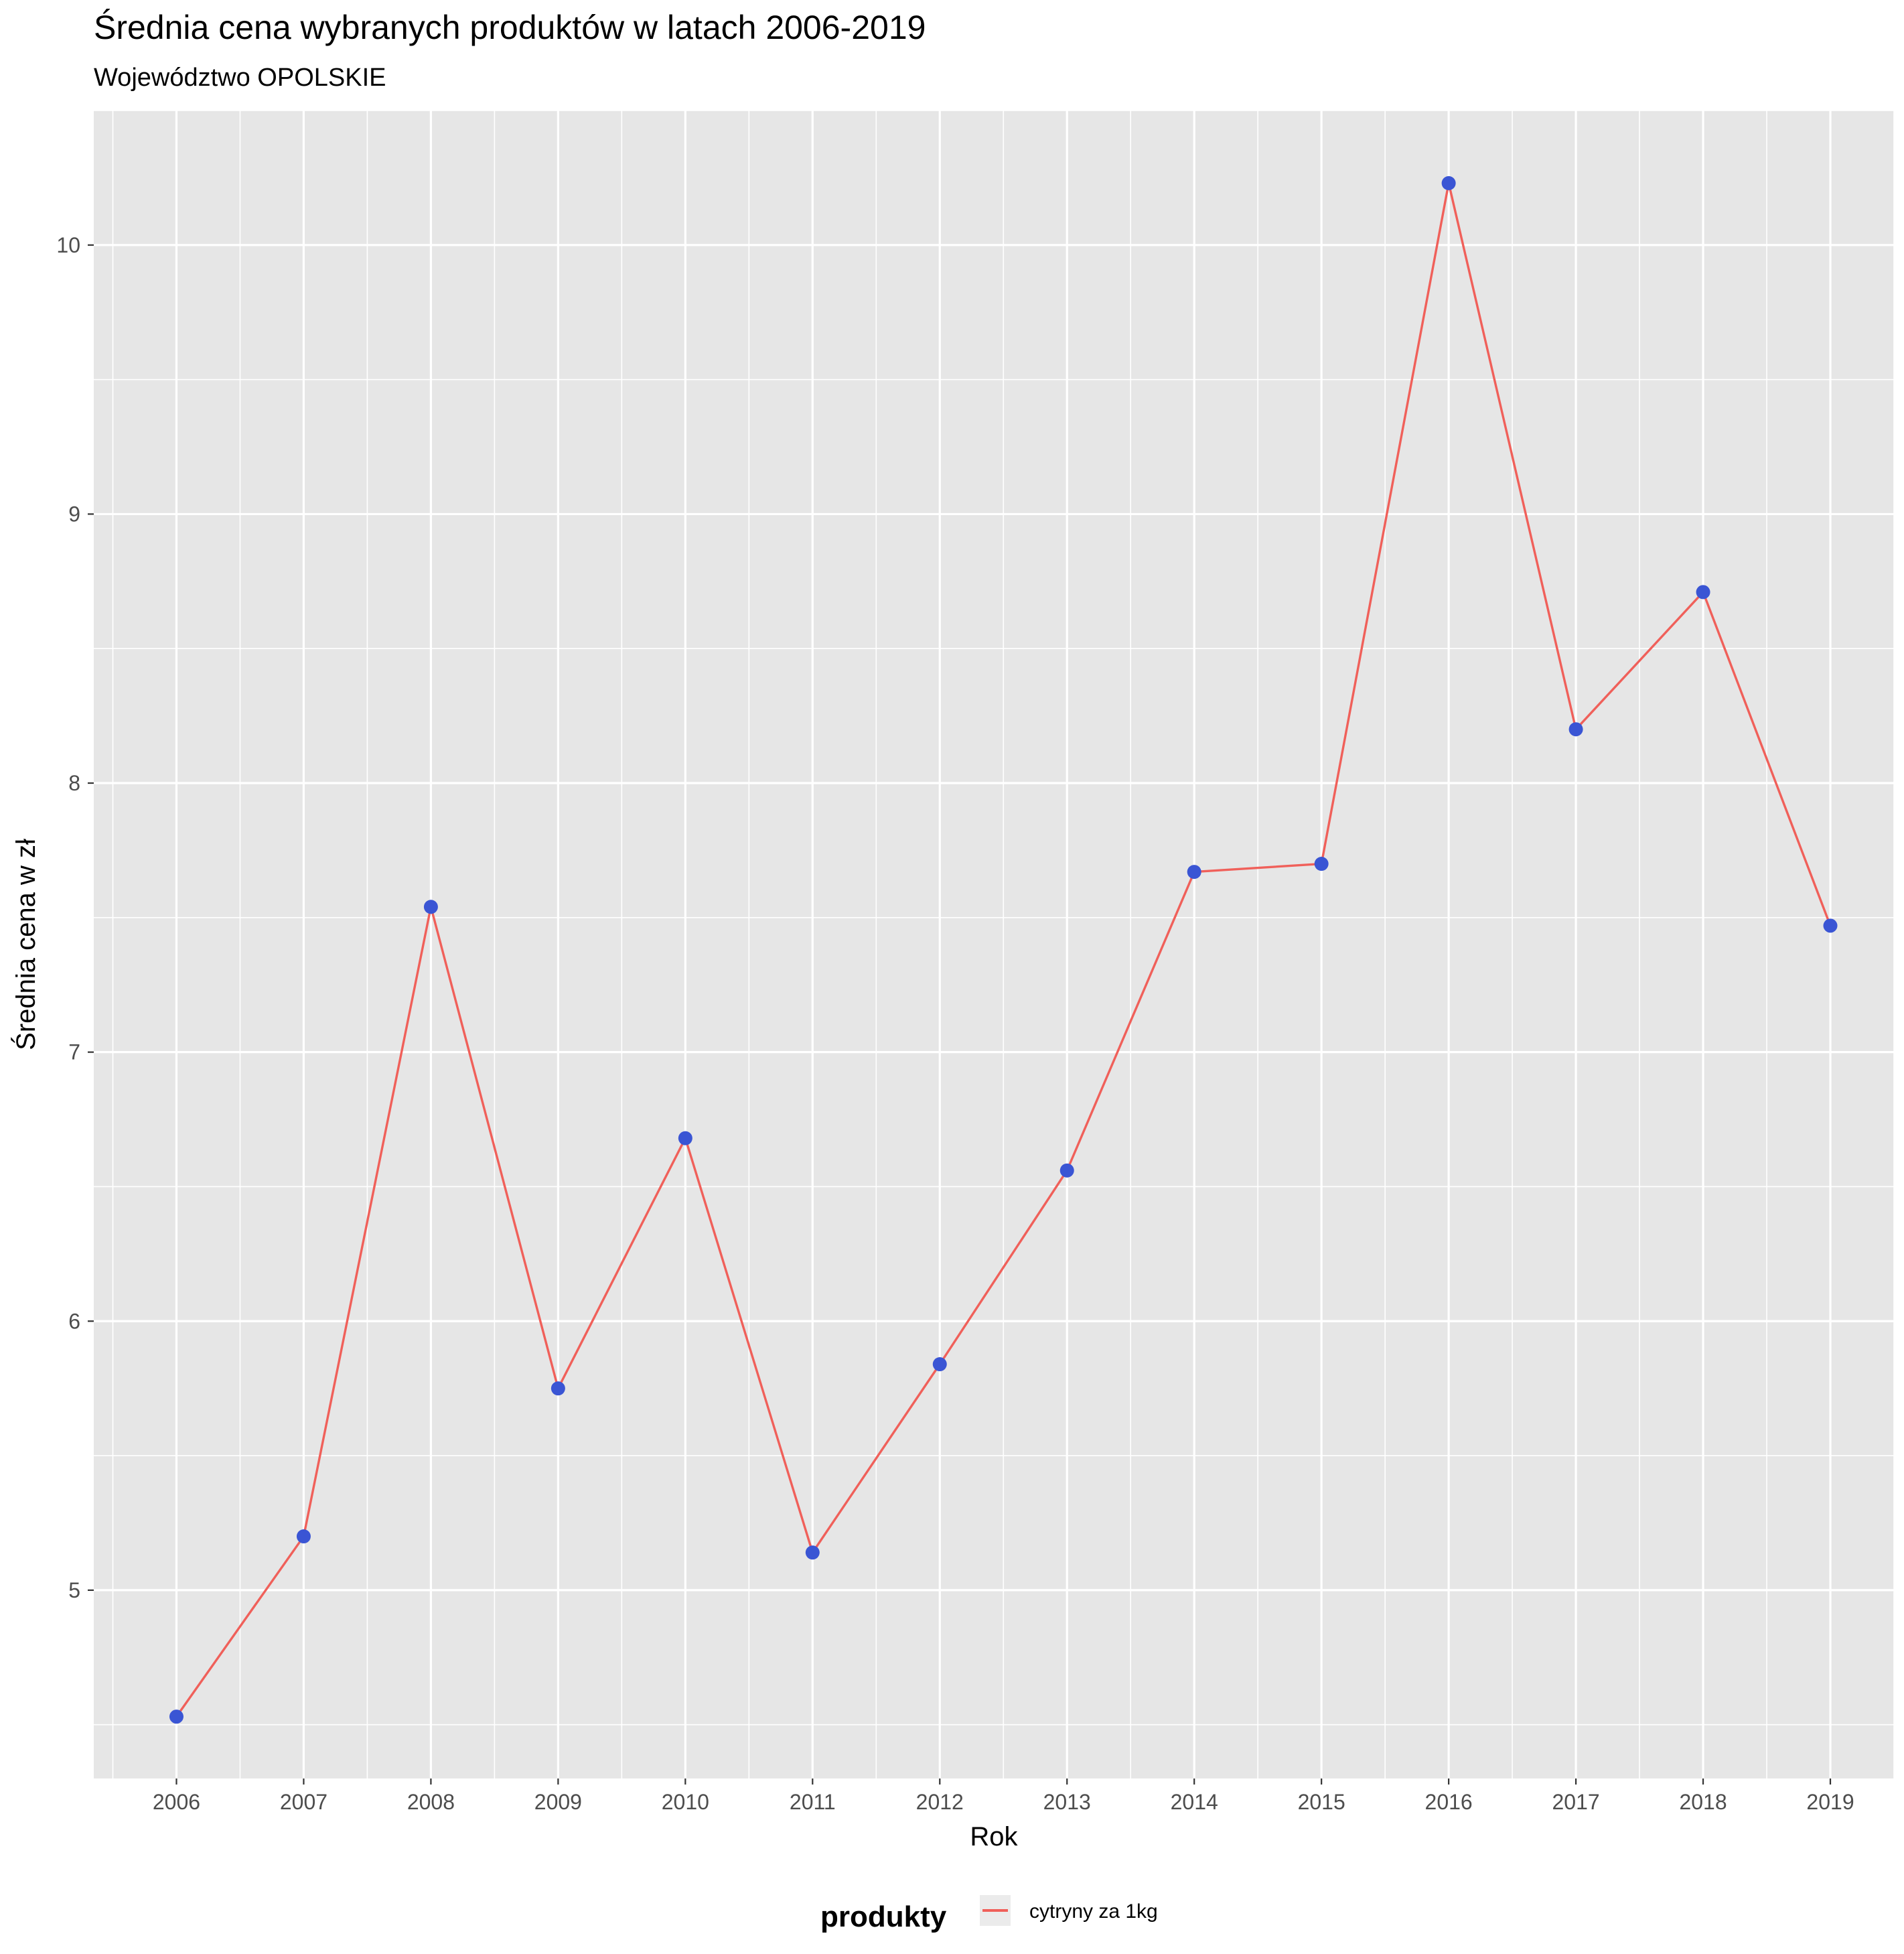 This screenshot has height=1954, width=1904. Describe the element at coordinates (240, 78) in the screenshot. I see `chart-subtitle: Województwo OPOLSKIE` at that location.